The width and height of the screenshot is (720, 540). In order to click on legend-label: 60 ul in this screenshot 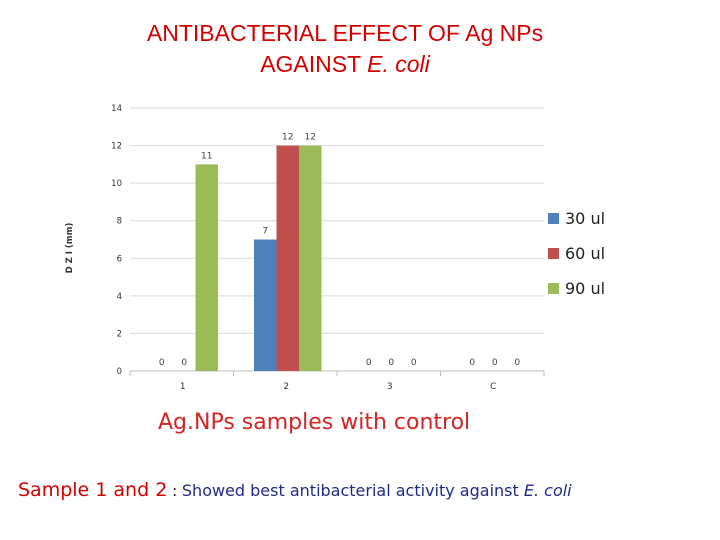, I will do `click(585, 253)`.